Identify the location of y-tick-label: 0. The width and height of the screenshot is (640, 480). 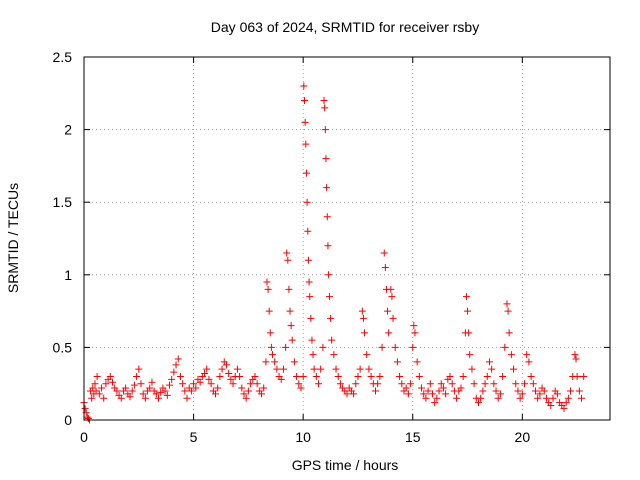
(68, 420).